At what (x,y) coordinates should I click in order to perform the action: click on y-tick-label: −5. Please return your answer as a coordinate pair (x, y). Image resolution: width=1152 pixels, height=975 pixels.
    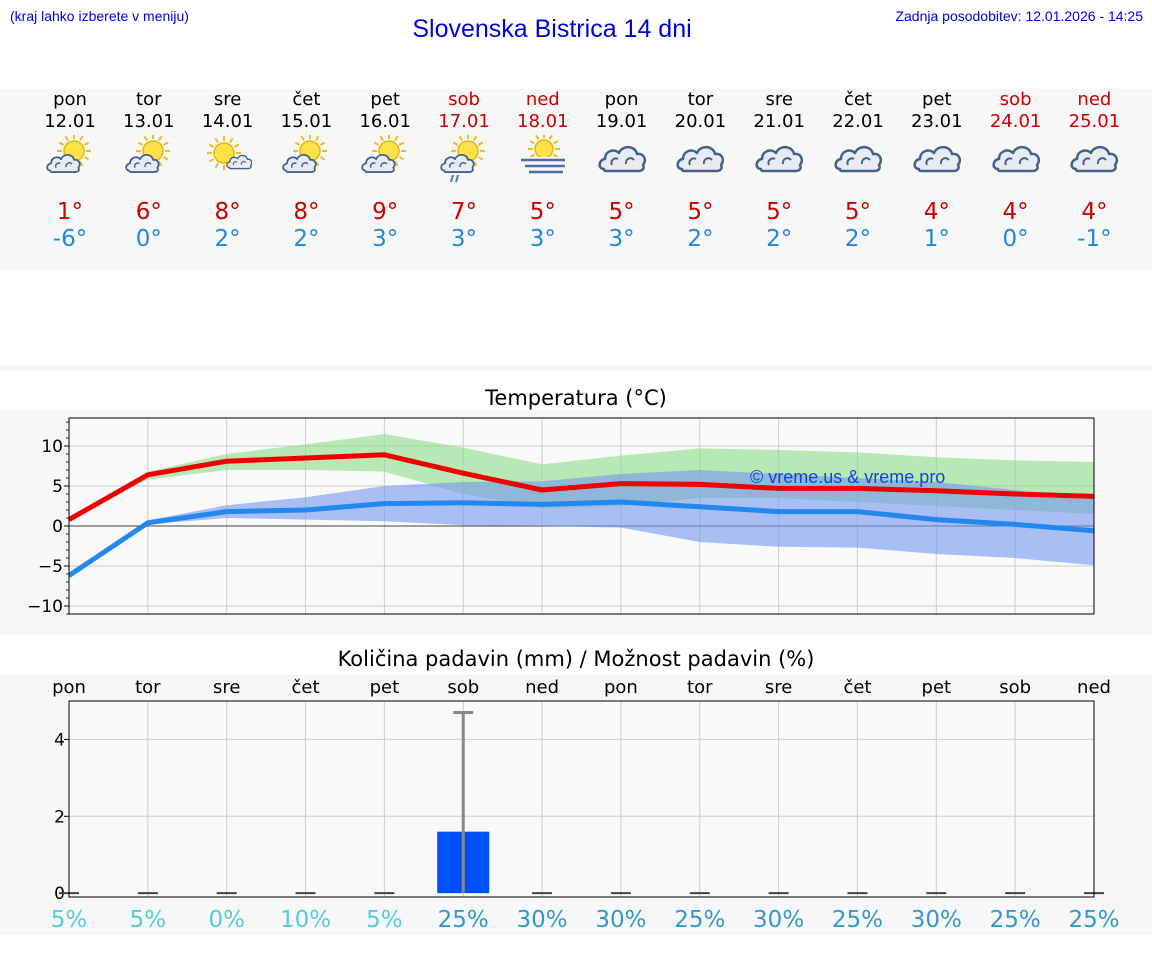
    Looking at the image, I should click on (50, 567).